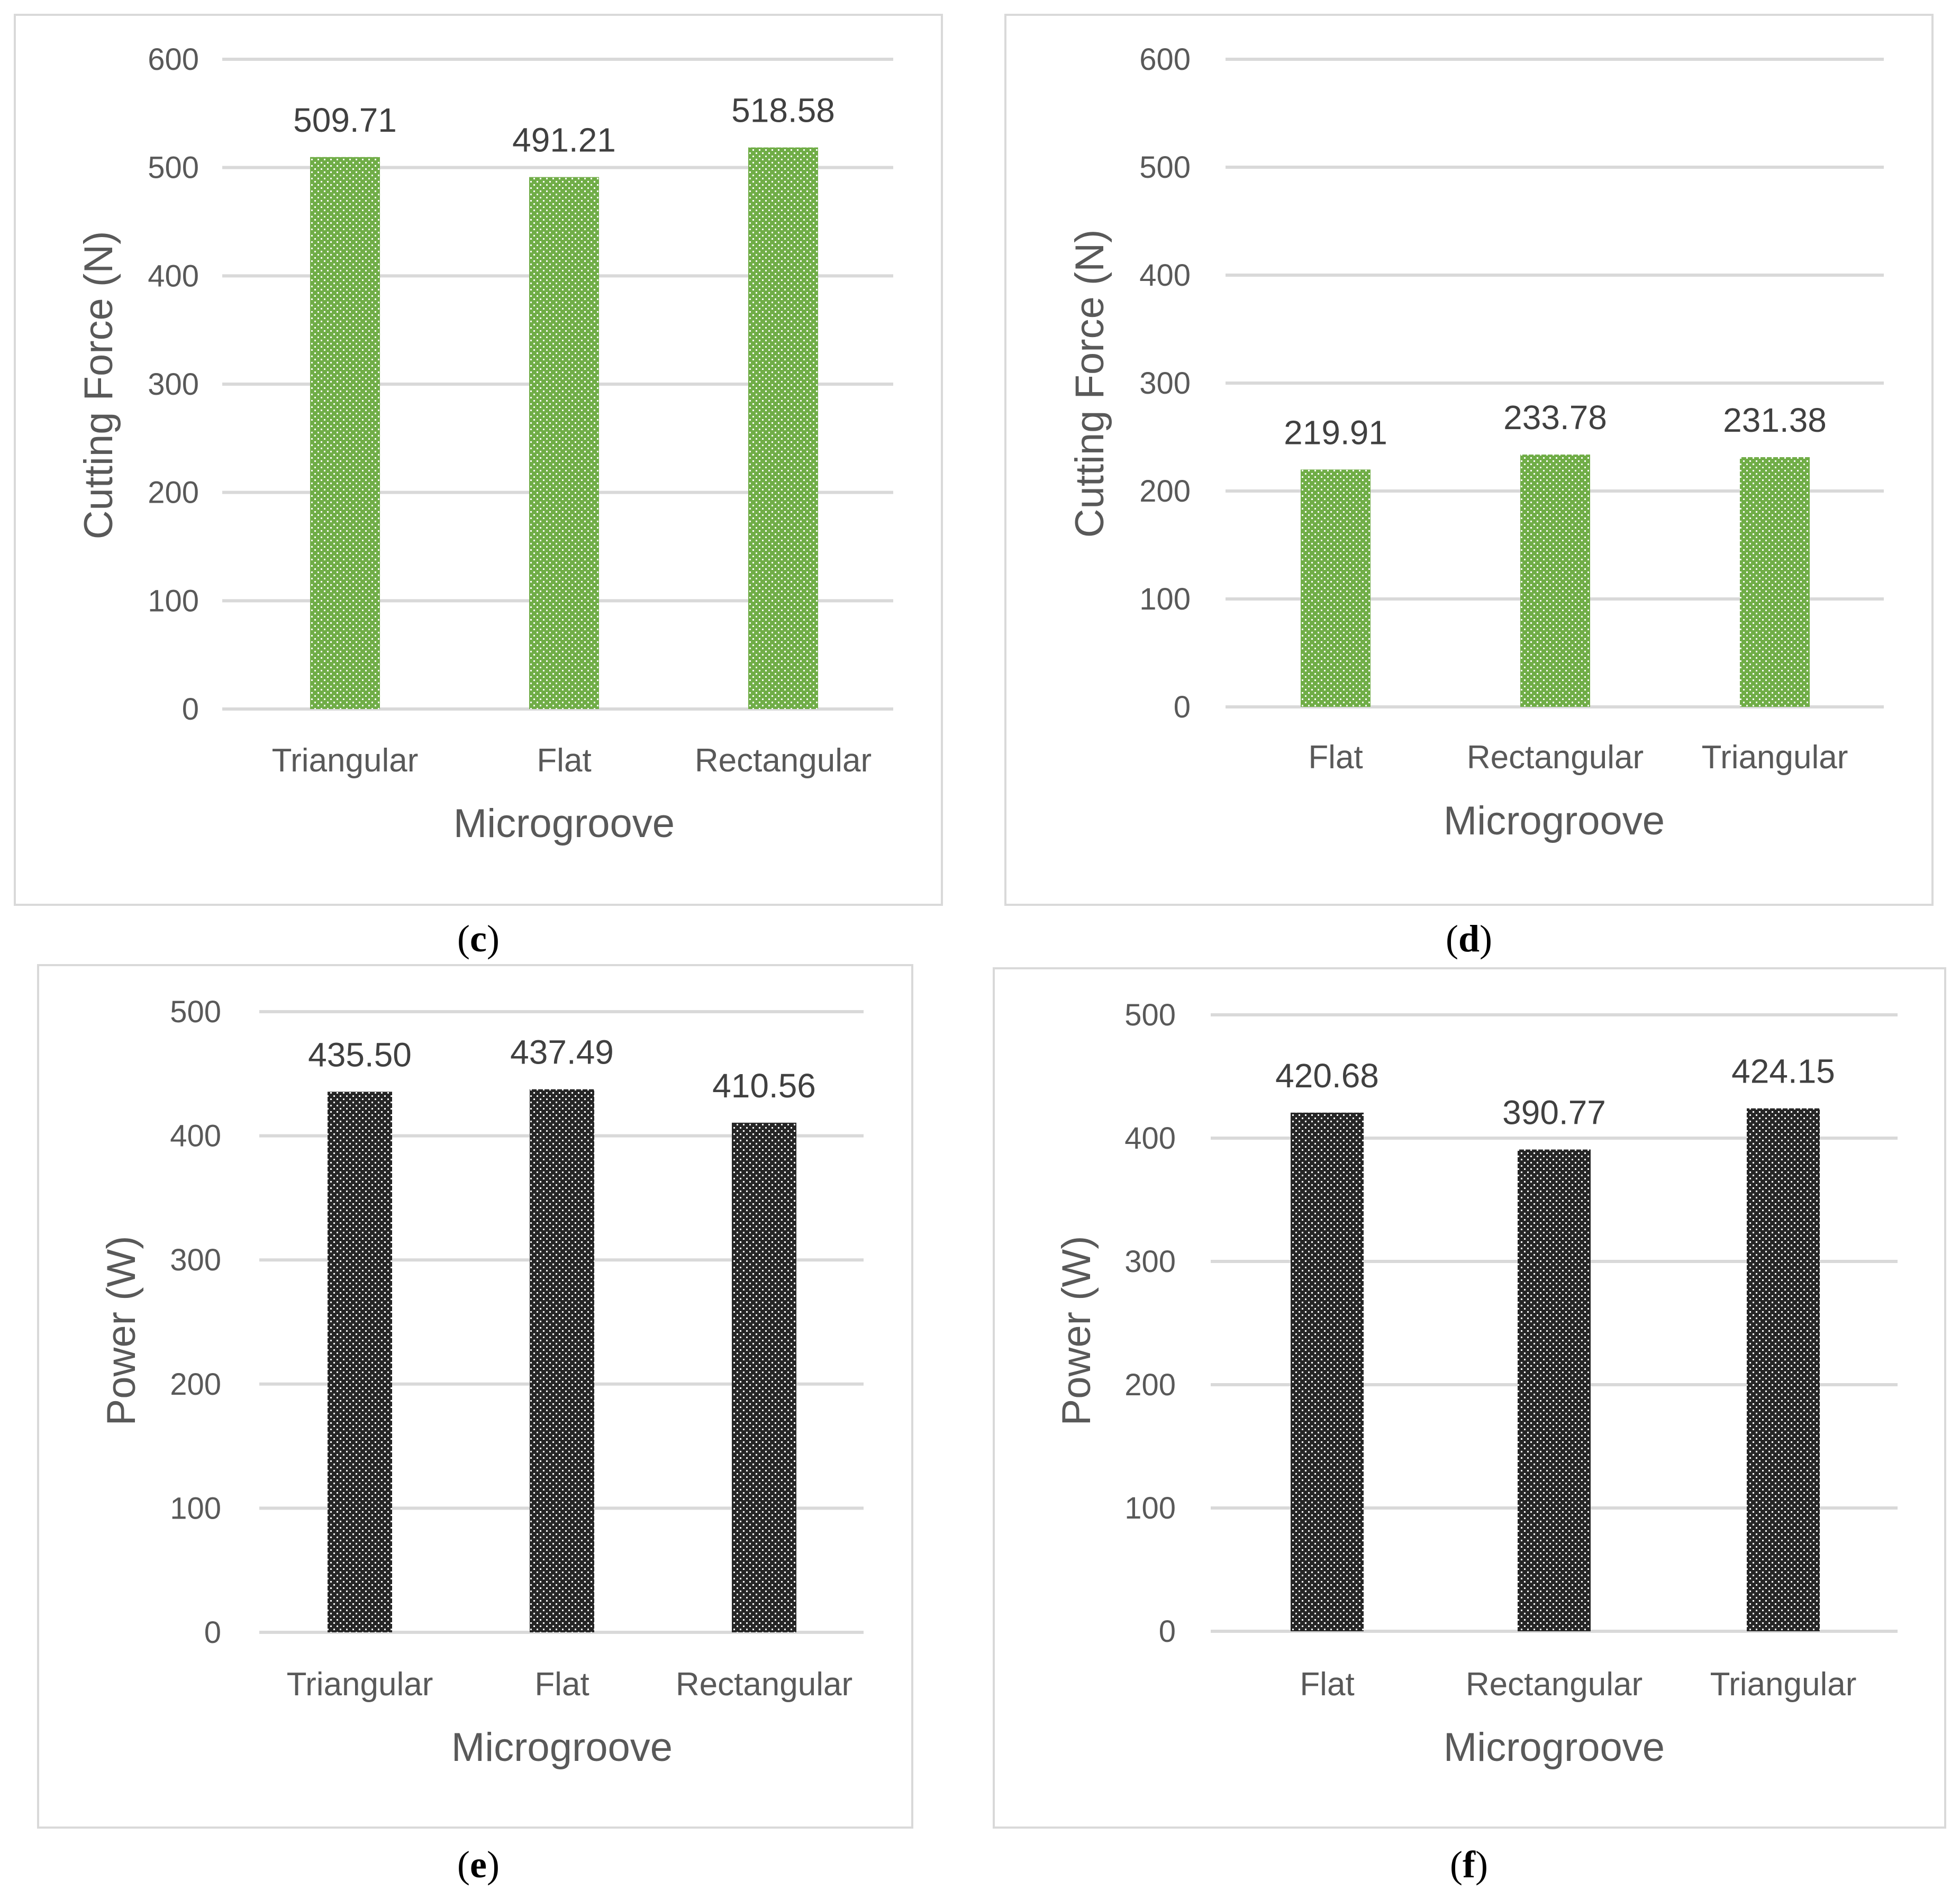 The height and width of the screenshot is (1899, 1960). Describe the element at coordinates (783, 111) in the screenshot. I see `data-label: 518.58` at that location.